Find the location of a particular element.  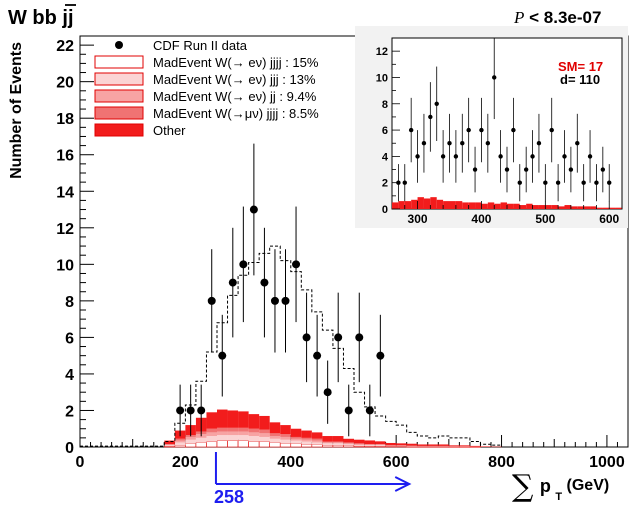

y-tick-label: 10 is located at coordinates (65, 265).